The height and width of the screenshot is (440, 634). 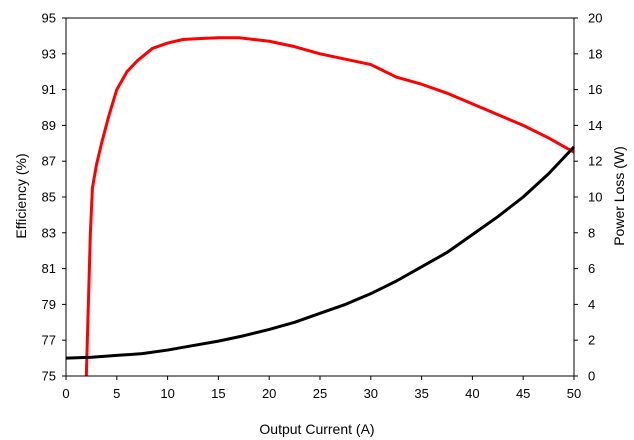 I want to click on y-right-tick-label: 12, so click(x=595, y=161).